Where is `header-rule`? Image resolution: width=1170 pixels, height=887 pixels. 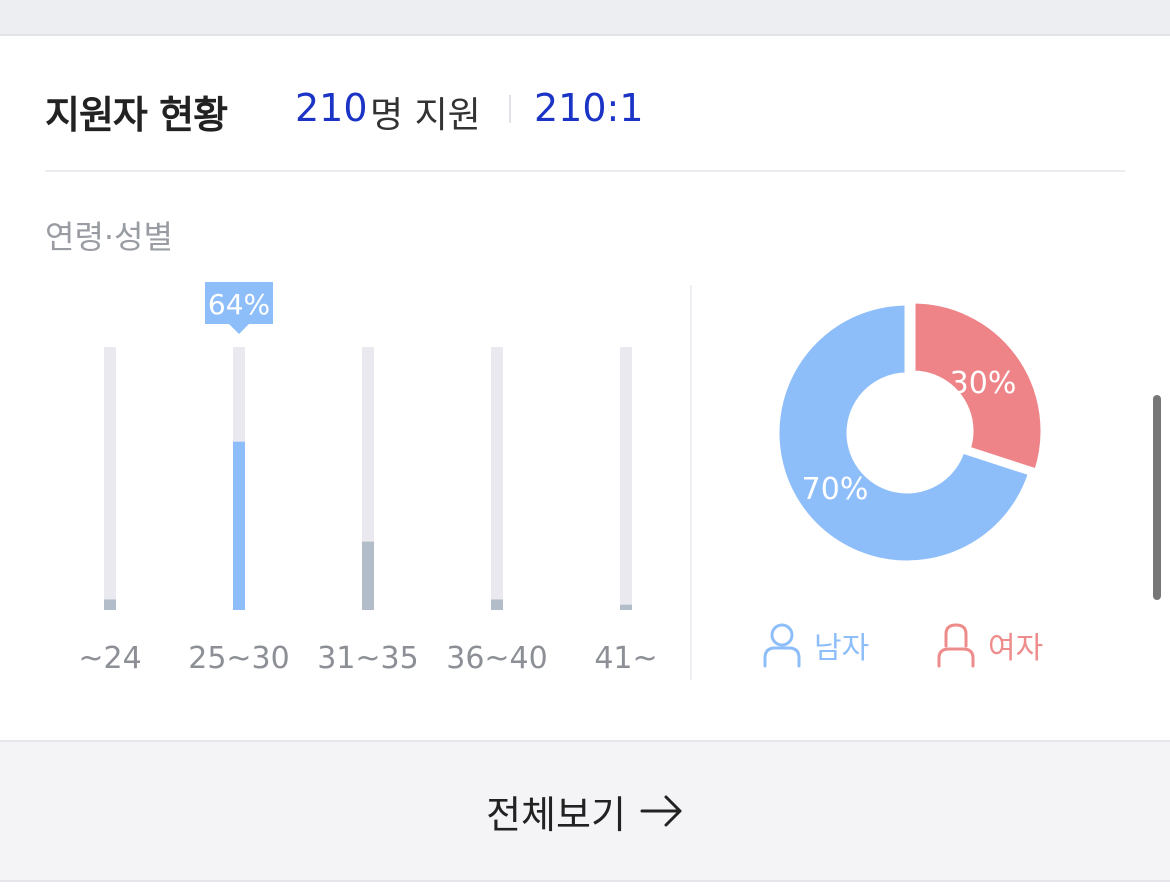 header-rule is located at coordinates (585, 171).